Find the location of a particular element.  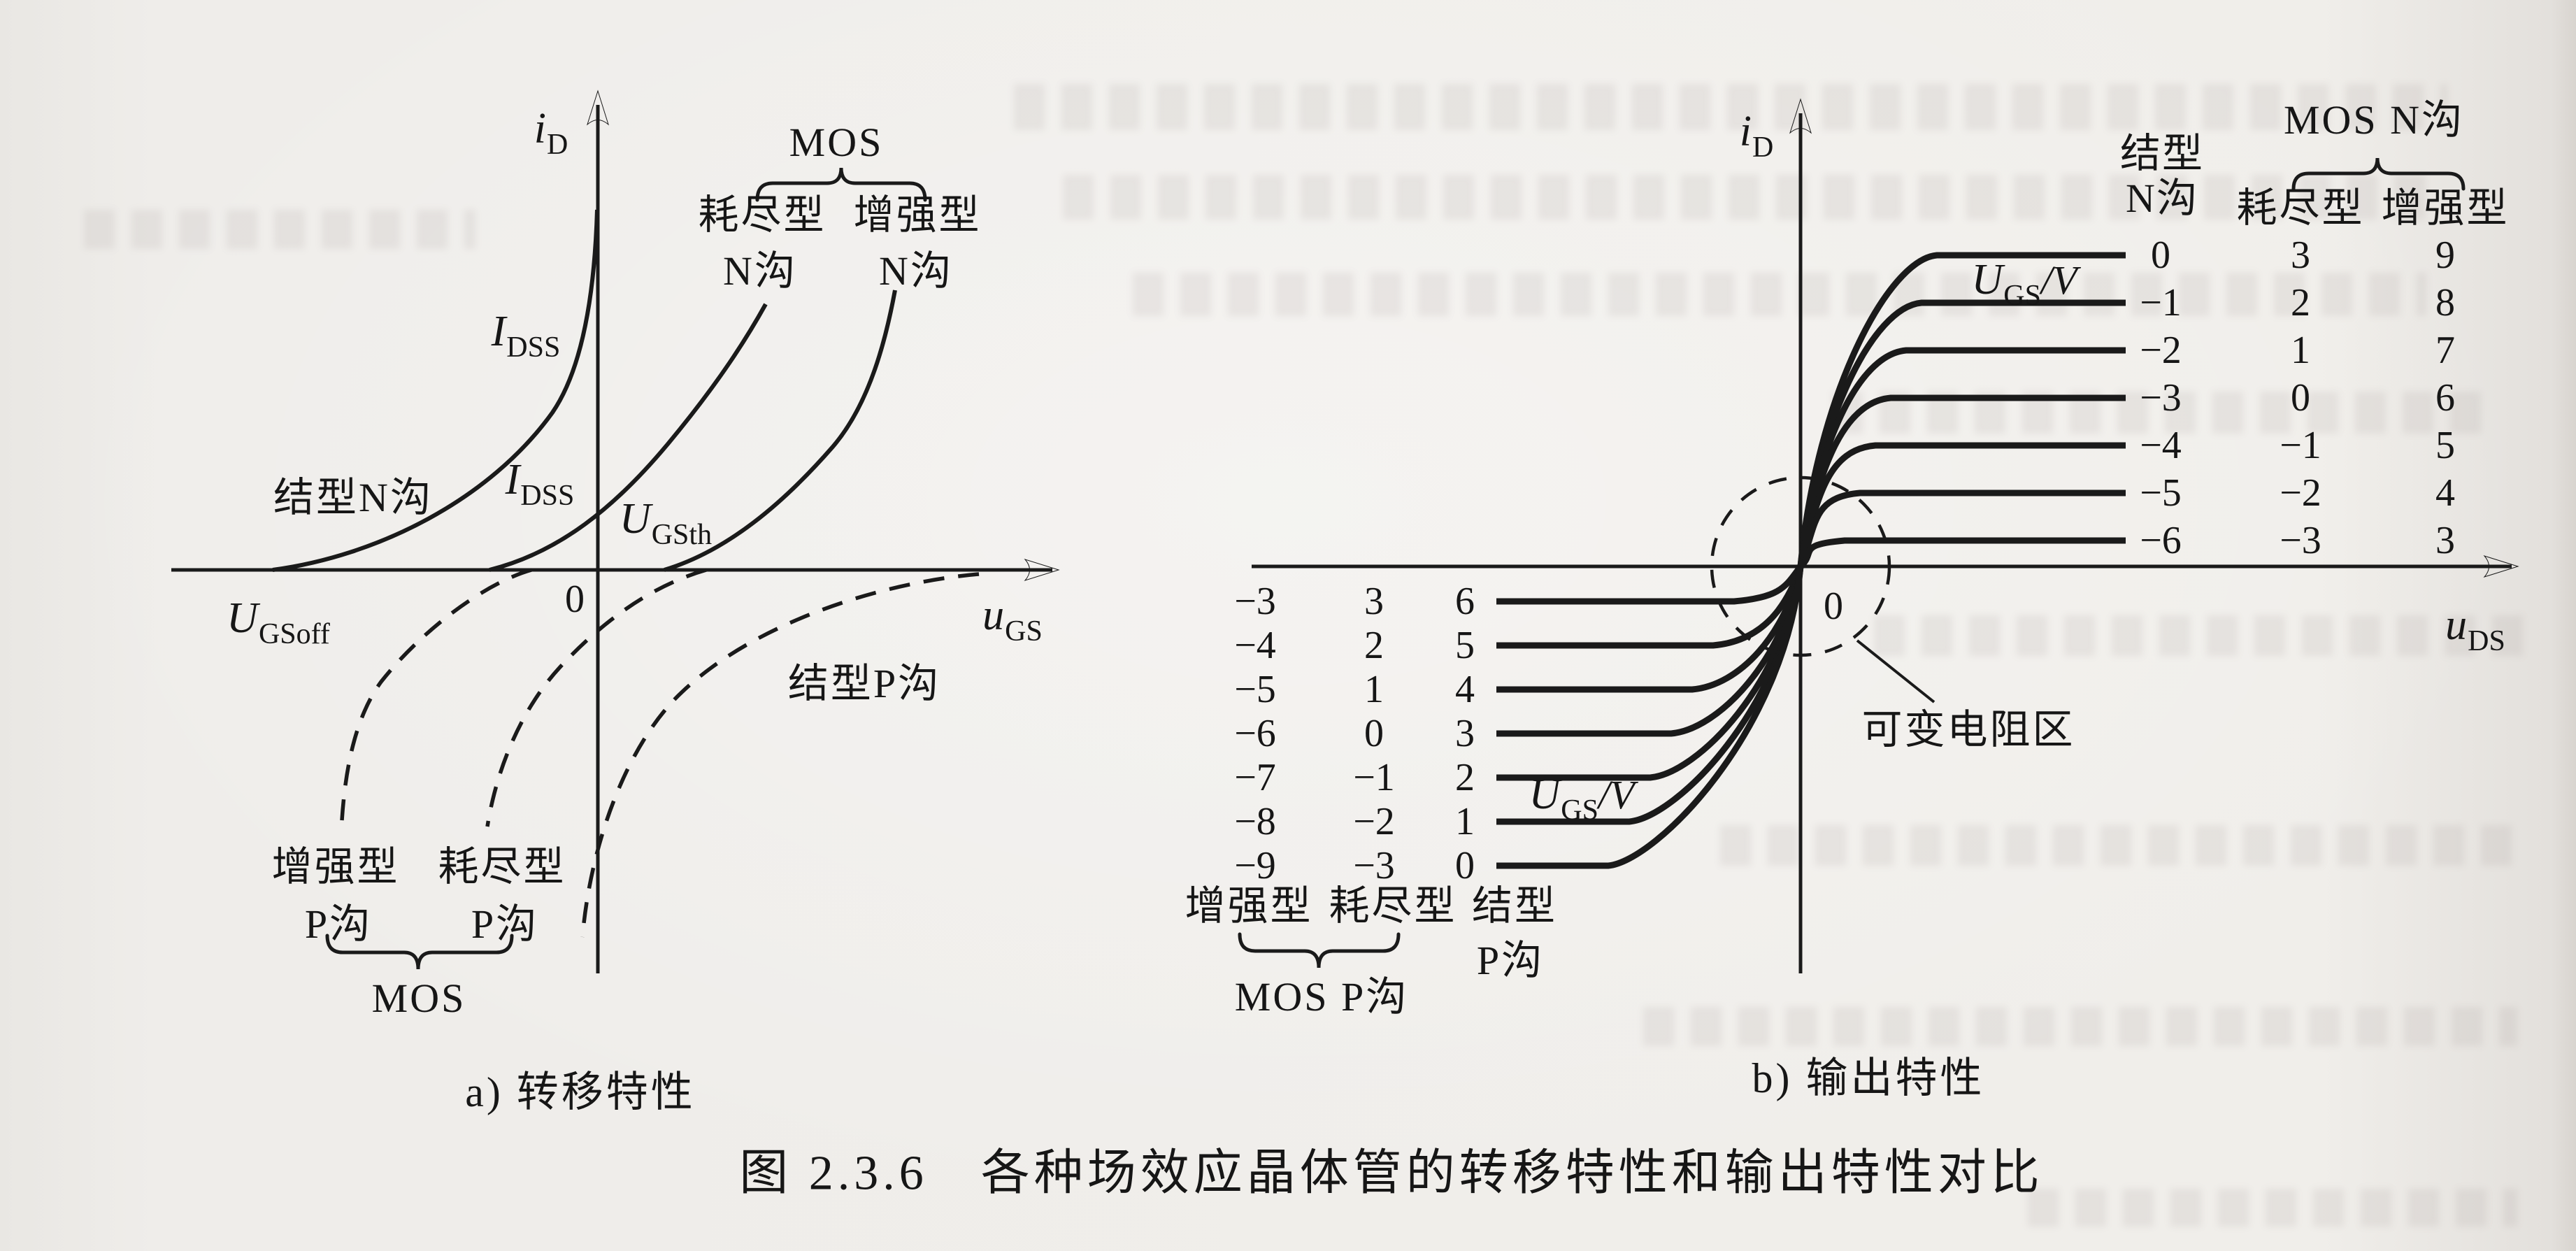

left-x-axis-arrow-icon is located at coordinates (1042, 570).